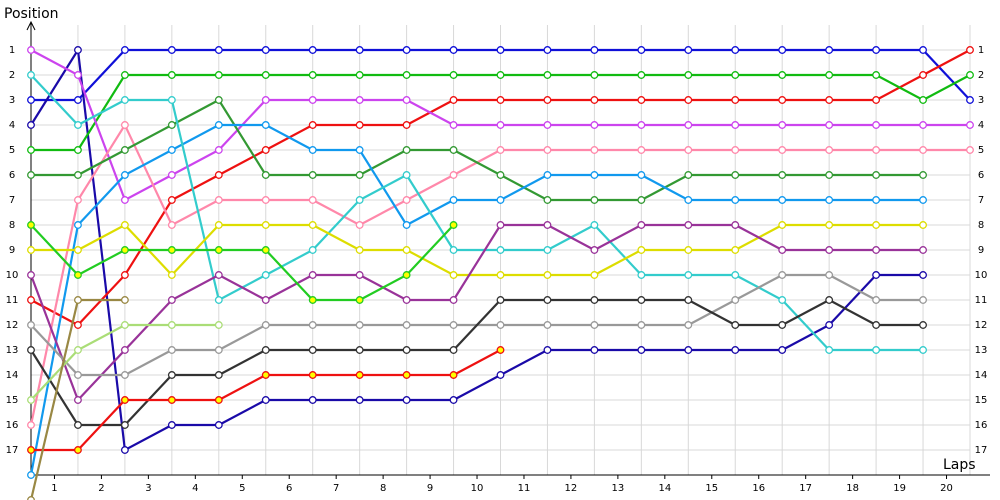  Describe the element at coordinates (12, 275) in the screenshot. I see `y-tick-label: 10` at that location.